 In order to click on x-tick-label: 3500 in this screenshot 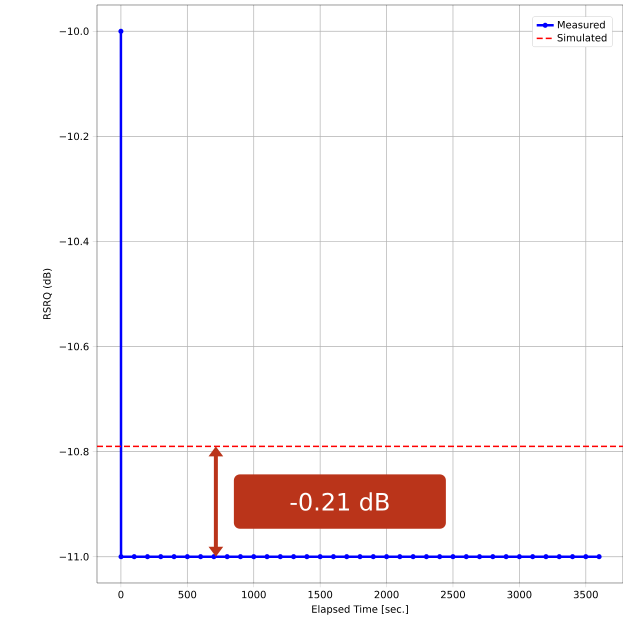, I will do `click(586, 594)`.